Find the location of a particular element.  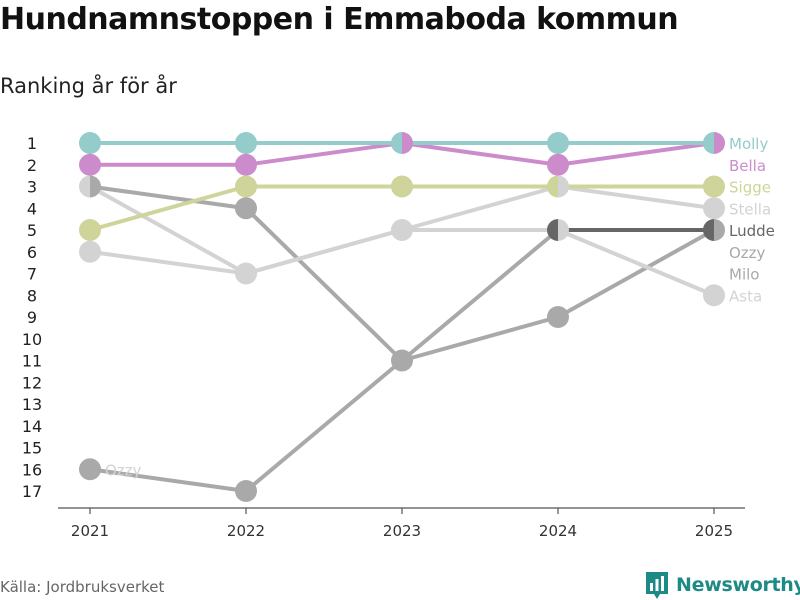

end-label-bella: Bella is located at coordinates (747, 166).